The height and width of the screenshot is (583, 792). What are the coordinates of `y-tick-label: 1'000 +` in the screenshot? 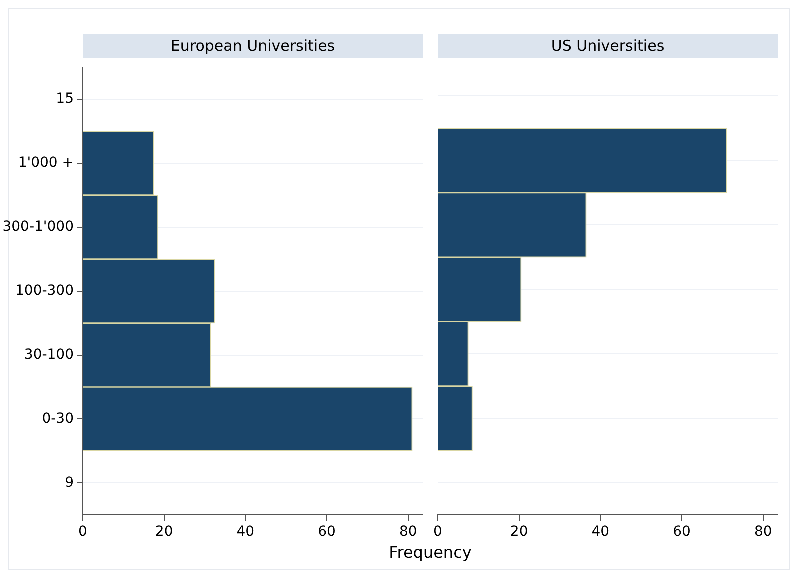 It's located at (46, 163).